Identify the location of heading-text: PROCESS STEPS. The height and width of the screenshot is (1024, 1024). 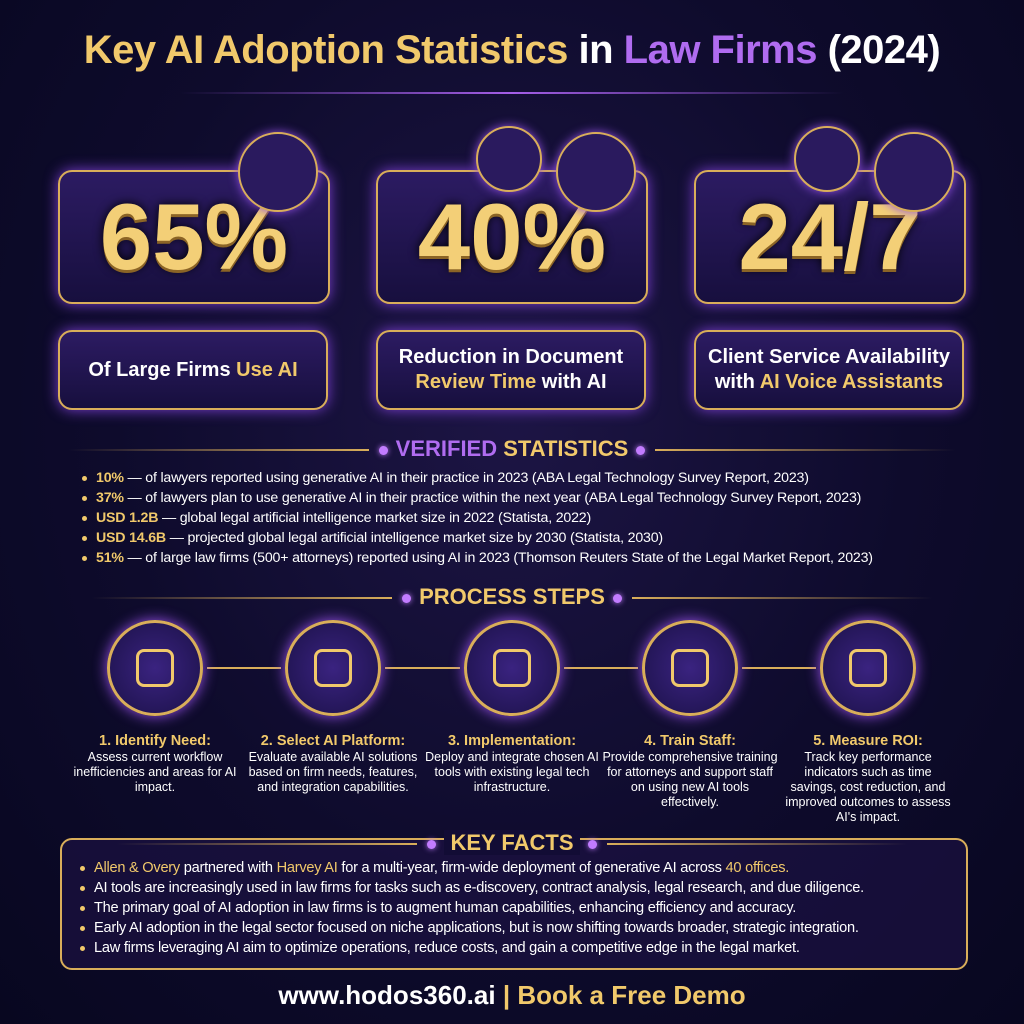
(512, 596).